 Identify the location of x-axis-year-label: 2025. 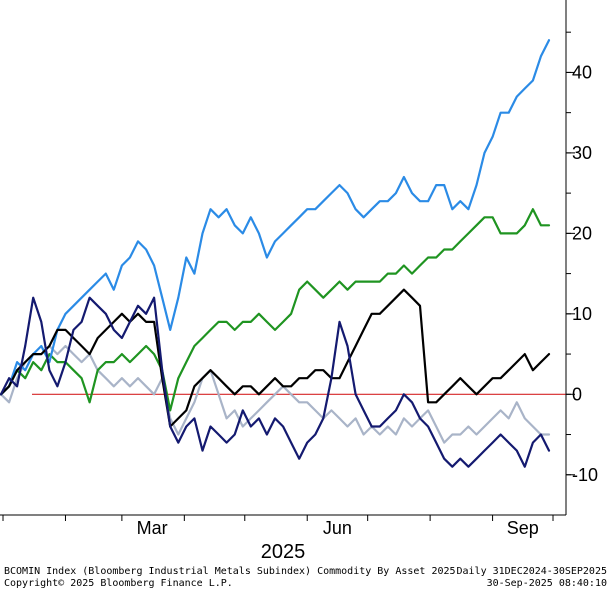
(283, 552).